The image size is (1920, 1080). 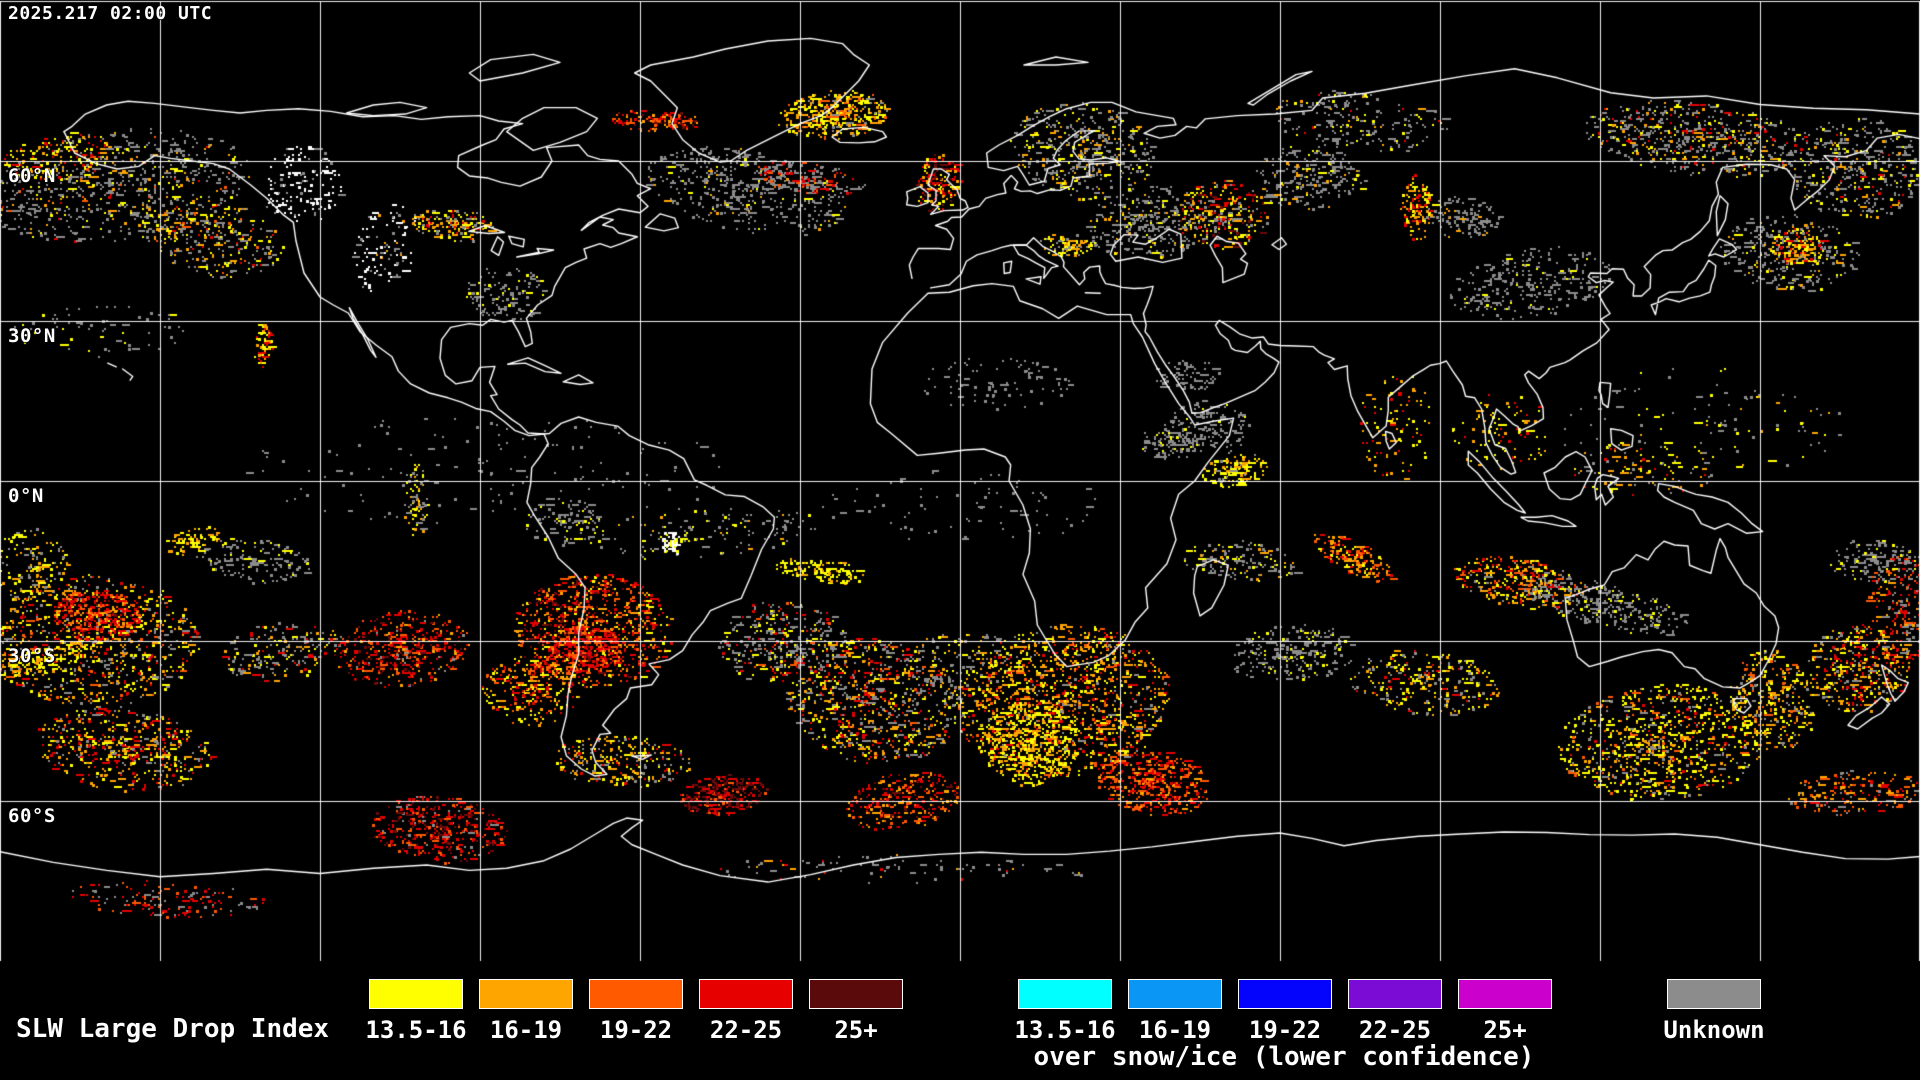 What do you see at coordinates (1714, 1030) in the screenshot?
I see `legend-label-unknown: Unknown` at bounding box center [1714, 1030].